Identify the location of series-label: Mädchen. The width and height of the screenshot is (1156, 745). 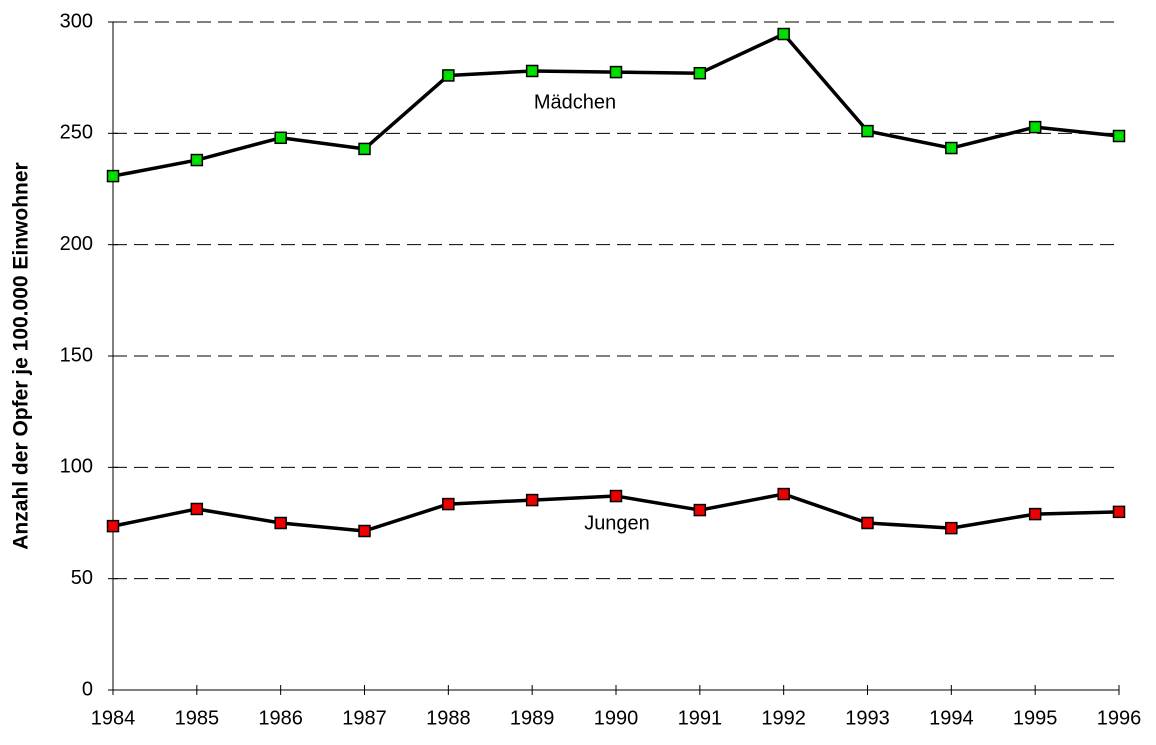
(575, 102).